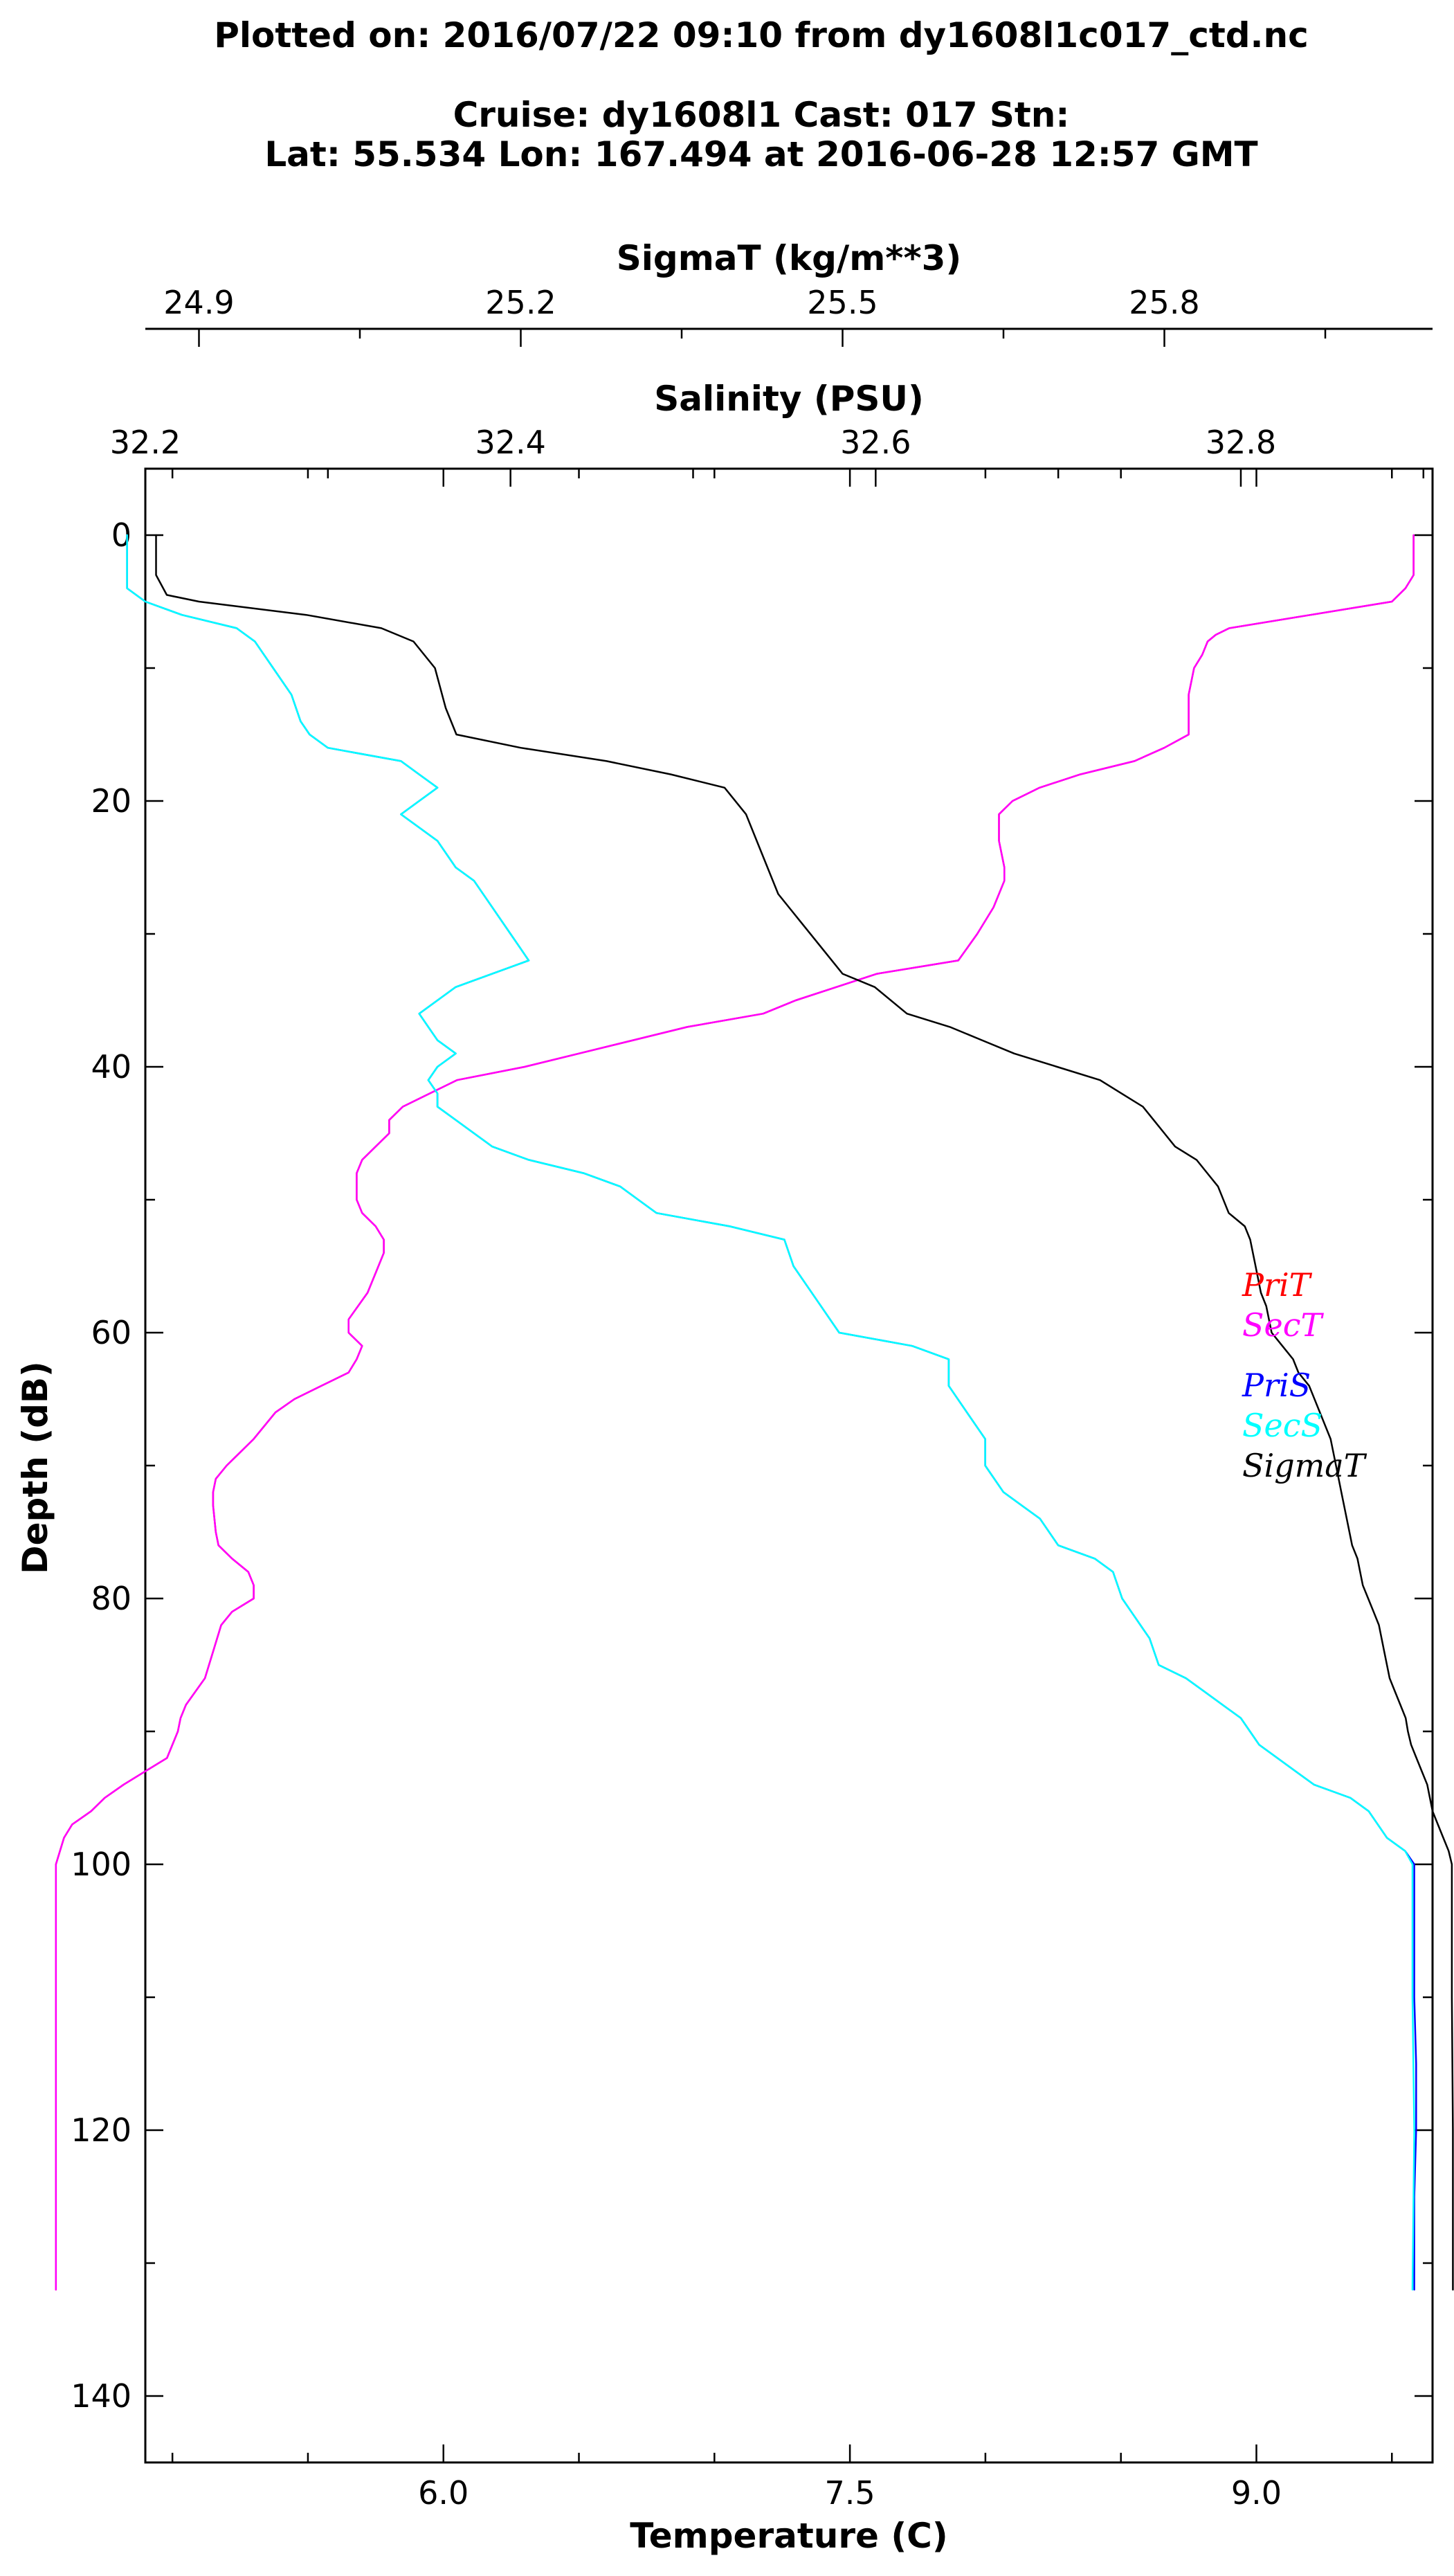 The height and width of the screenshot is (2576, 1454). What do you see at coordinates (1241, 443) in the screenshot?
I see `salinity-tick-label: 32.8` at bounding box center [1241, 443].